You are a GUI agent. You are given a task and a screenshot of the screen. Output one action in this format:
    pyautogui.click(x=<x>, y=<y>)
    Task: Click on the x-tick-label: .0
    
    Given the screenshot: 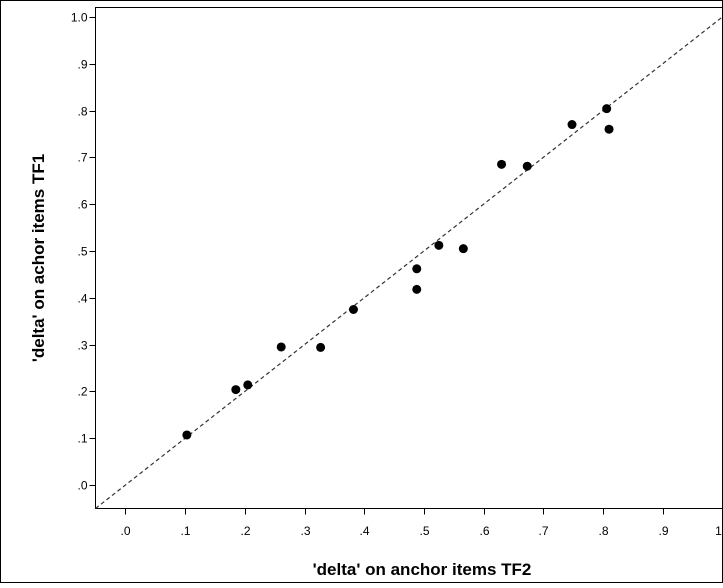 What is the action you would take?
    pyautogui.click(x=125, y=531)
    